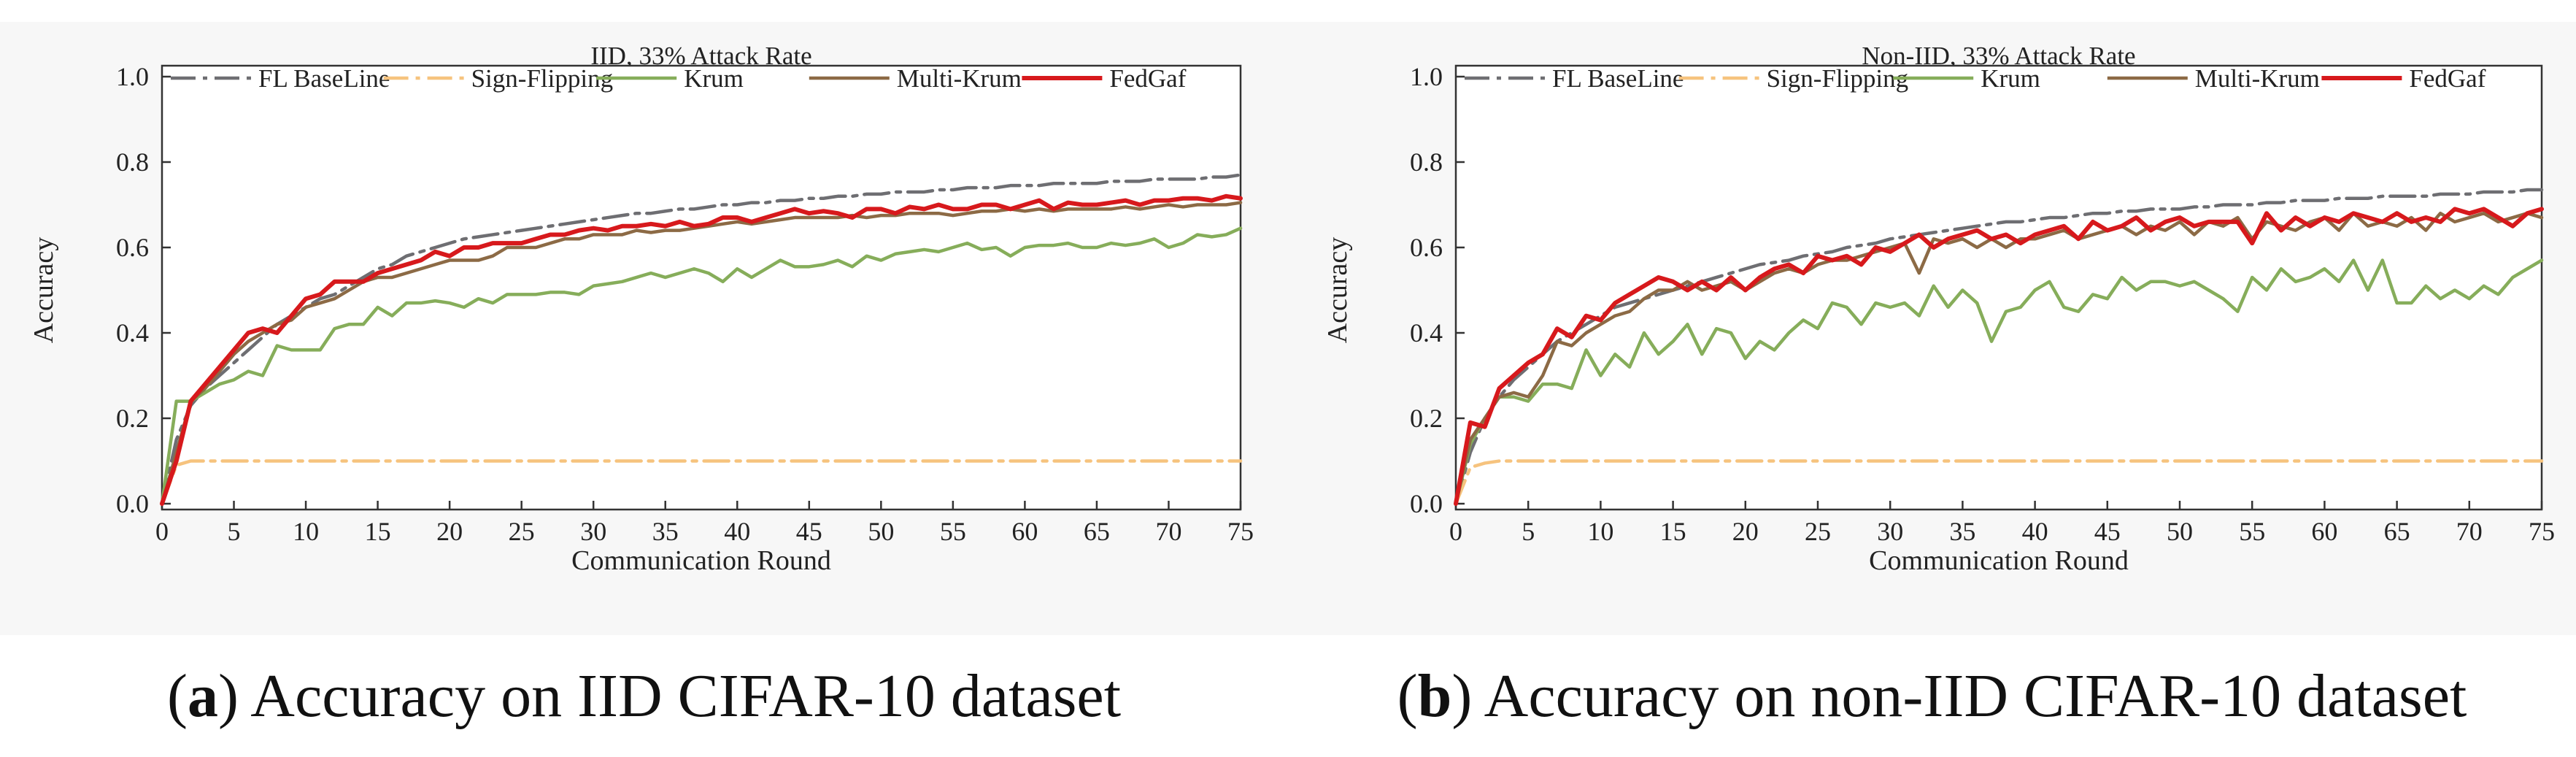  Describe the element at coordinates (1434, 696) in the screenshot. I see `caption-letter: b` at that location.